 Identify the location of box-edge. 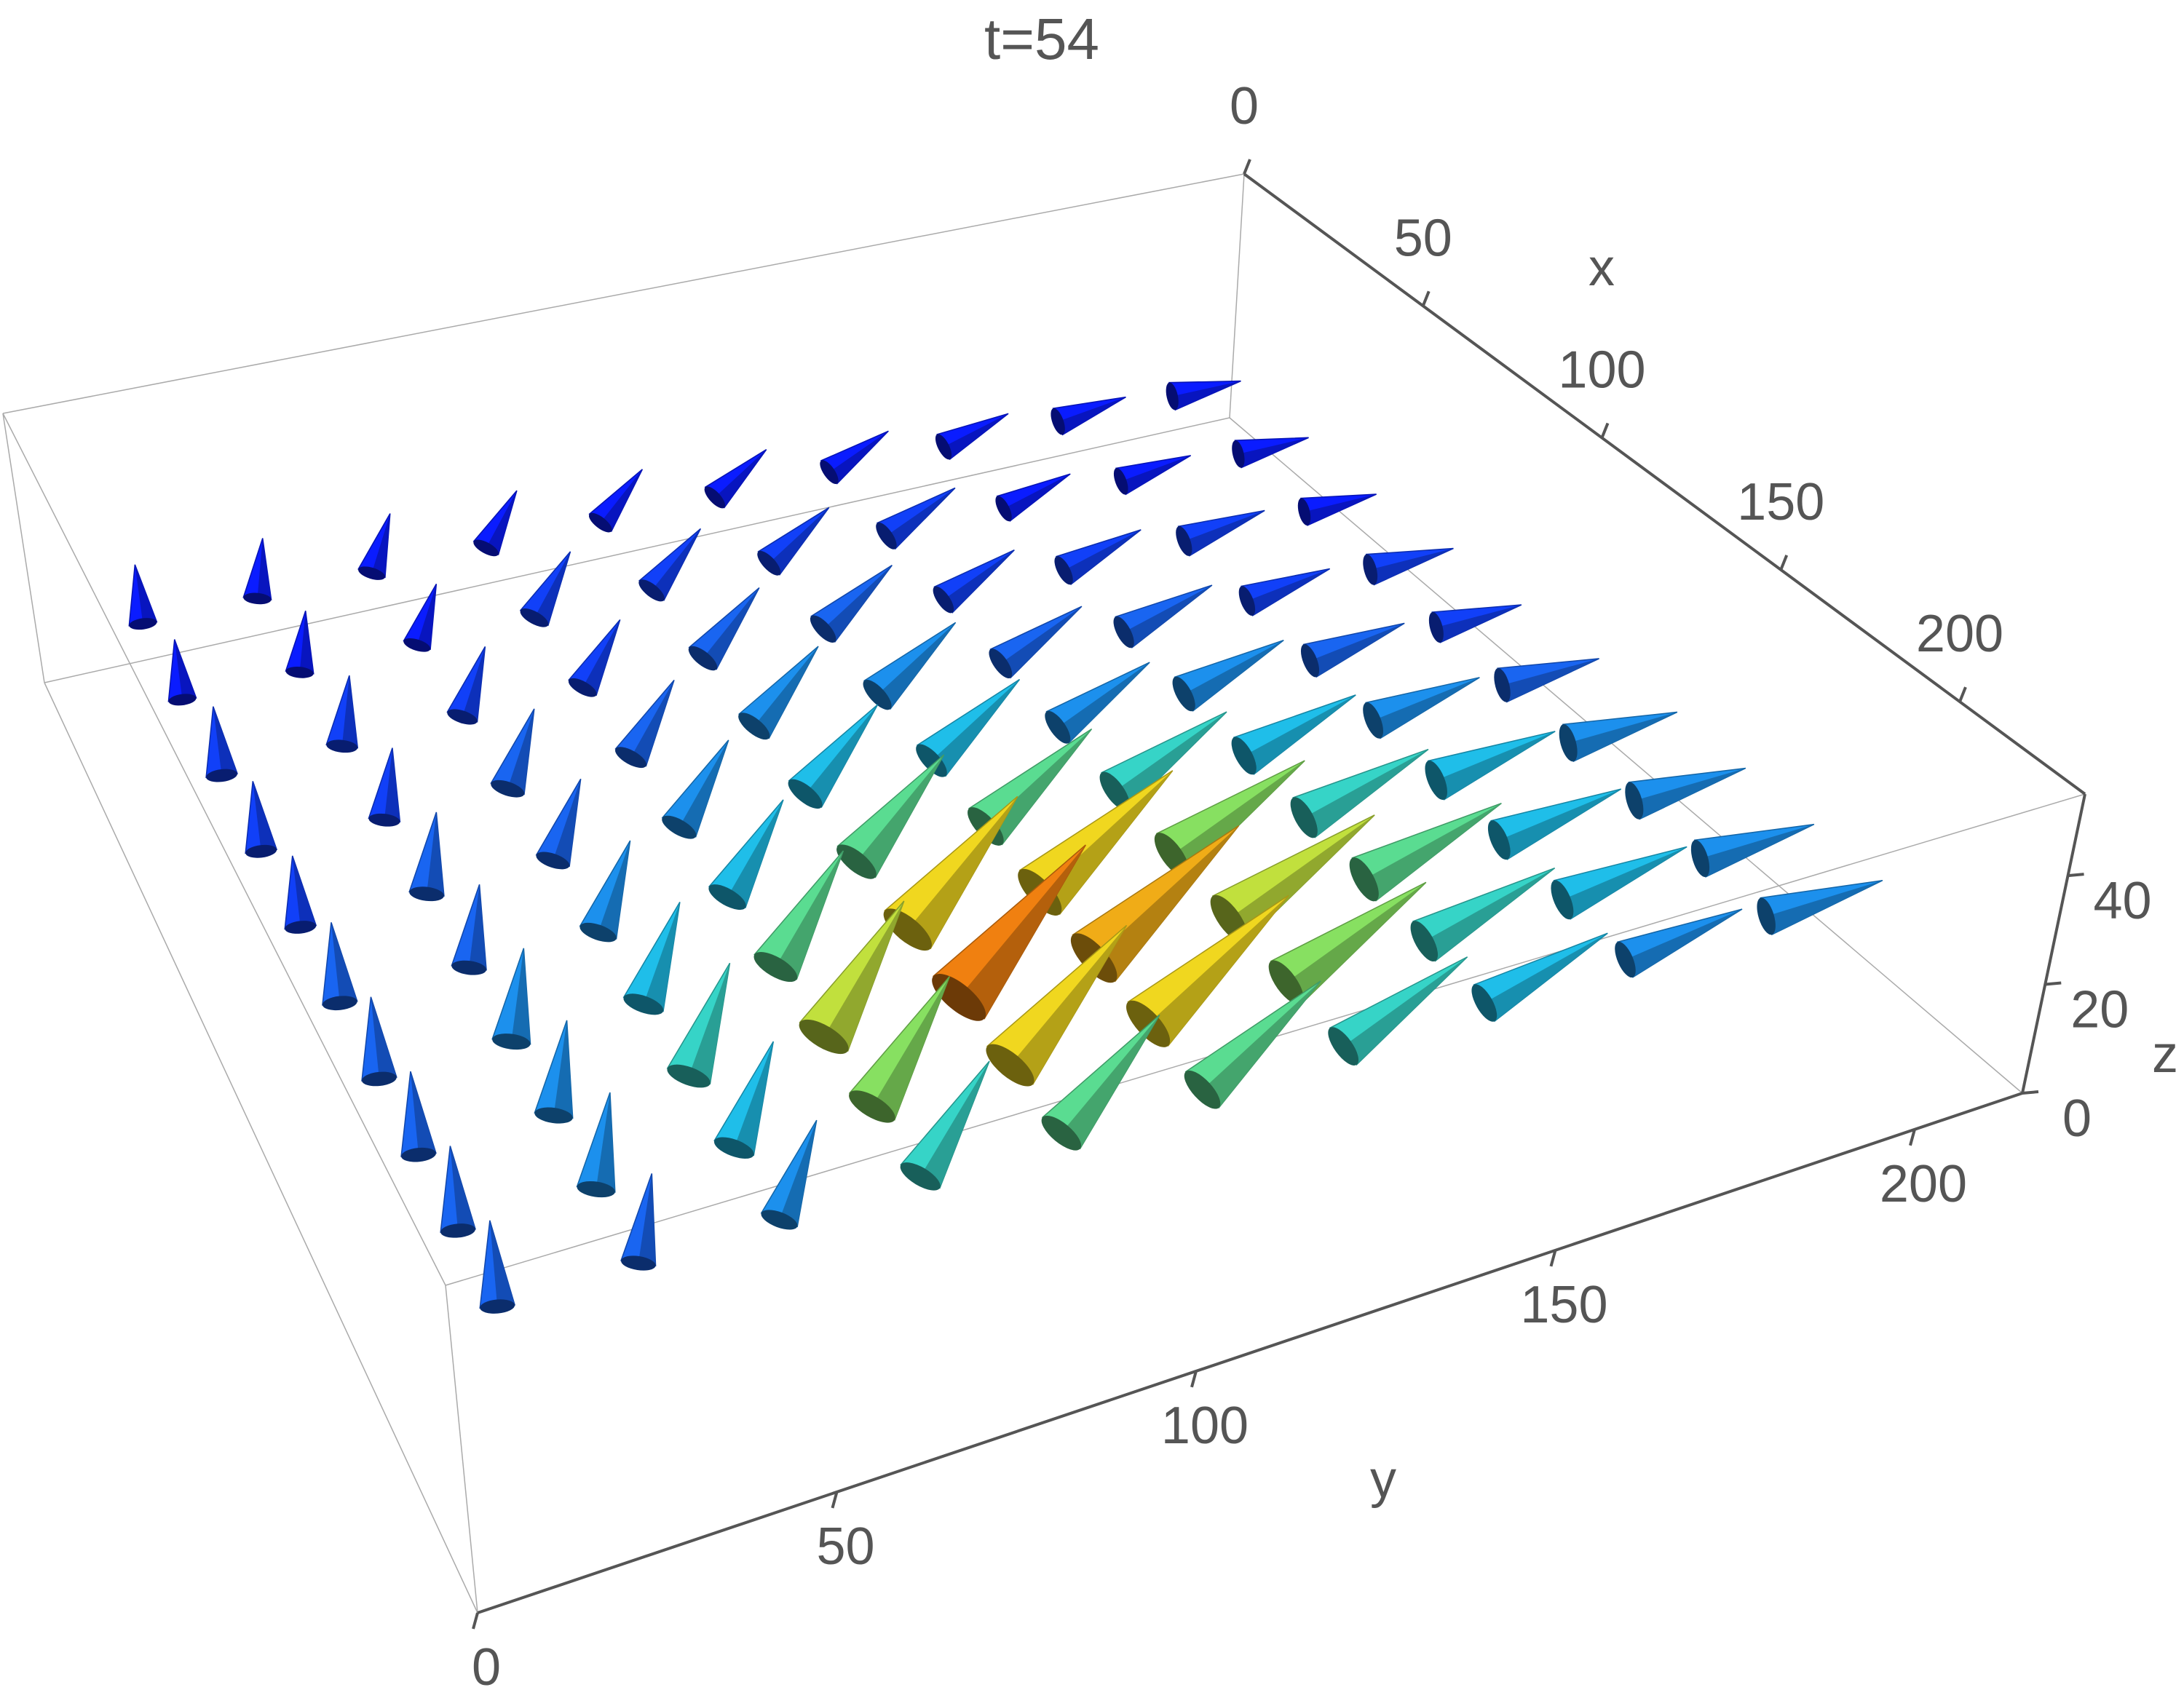
(1626, 755).